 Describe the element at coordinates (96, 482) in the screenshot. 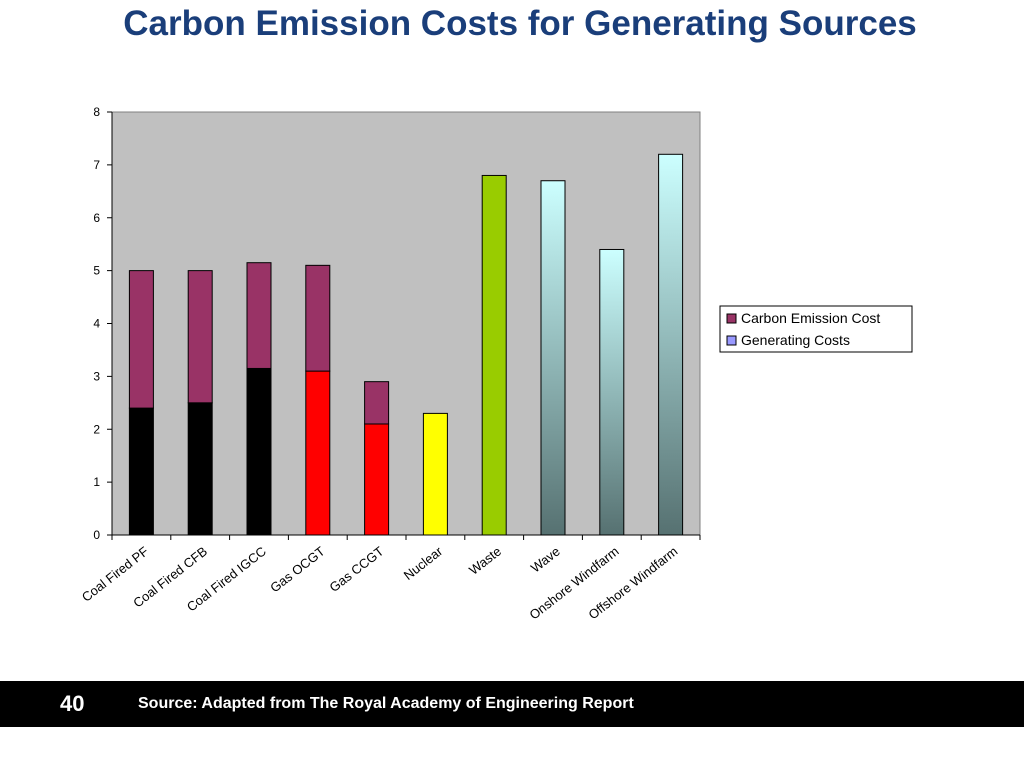

I see `y-tick-label: 1` at that location.